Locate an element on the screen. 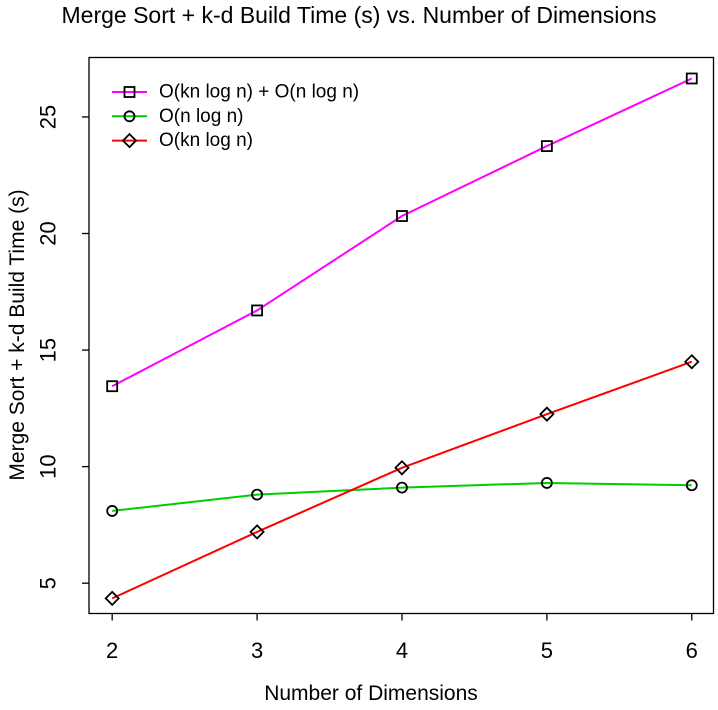  x-tick-label: 5 is located at coordinates (547, 650).